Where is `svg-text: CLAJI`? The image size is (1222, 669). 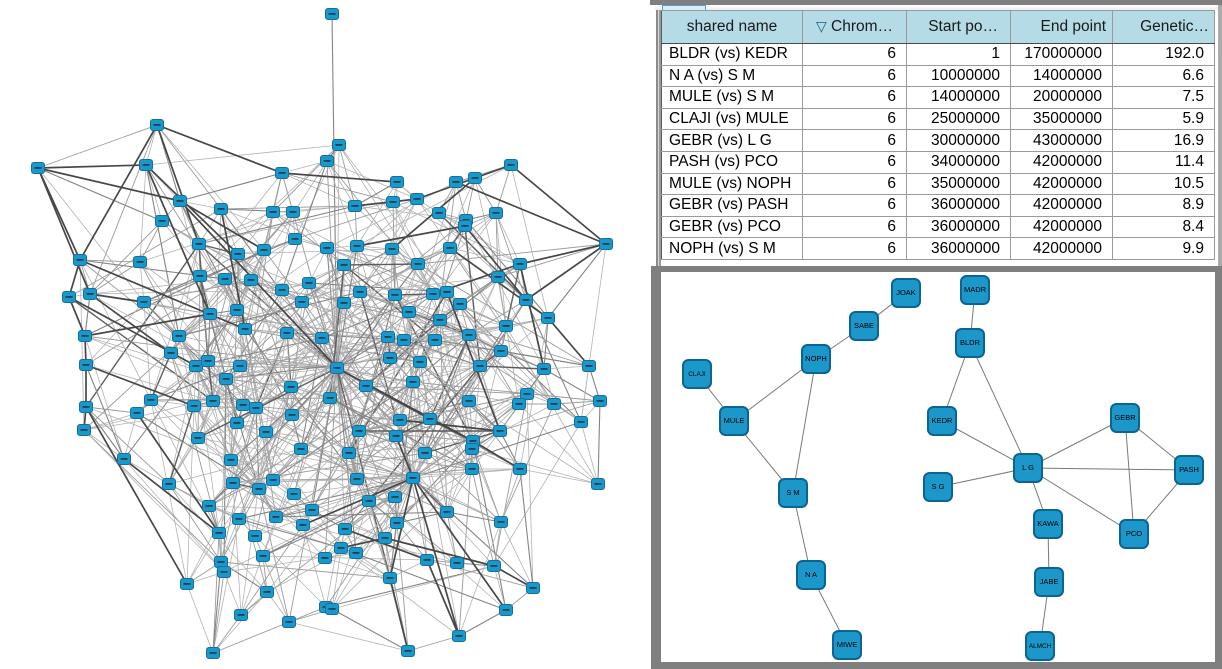
svg-text: CLAJI is located at coordinates (697, 374).